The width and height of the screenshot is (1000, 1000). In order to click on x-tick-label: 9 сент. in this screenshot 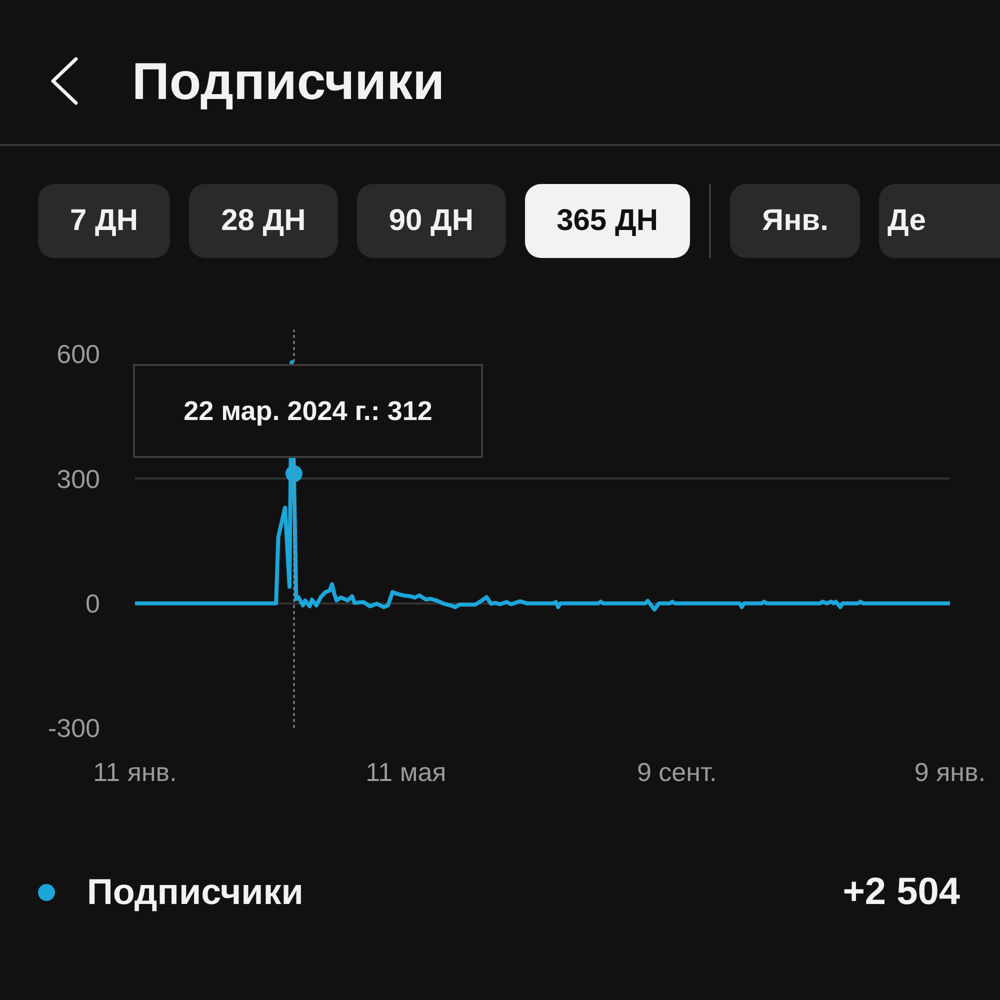, I will do `click(676, 772)`.